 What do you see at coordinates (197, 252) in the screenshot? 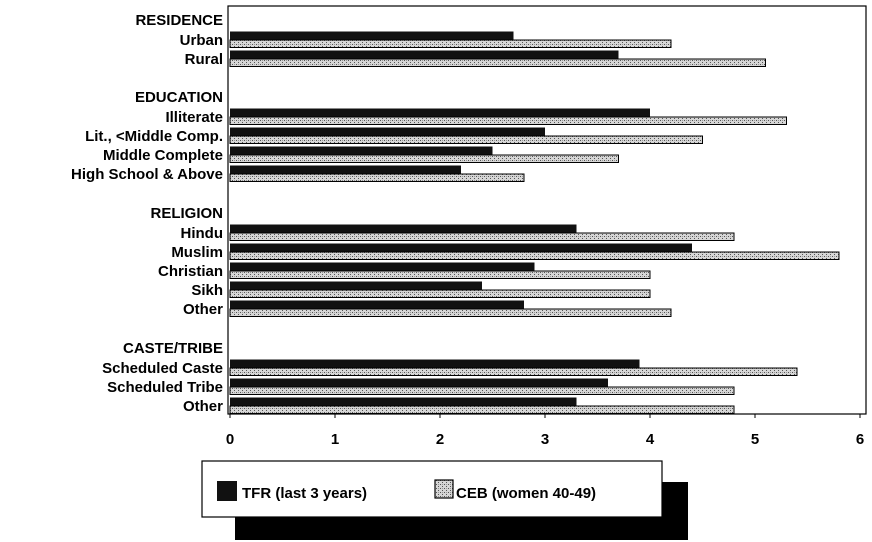
I see `category-label: Muslim` at bounding box center [197, 252].